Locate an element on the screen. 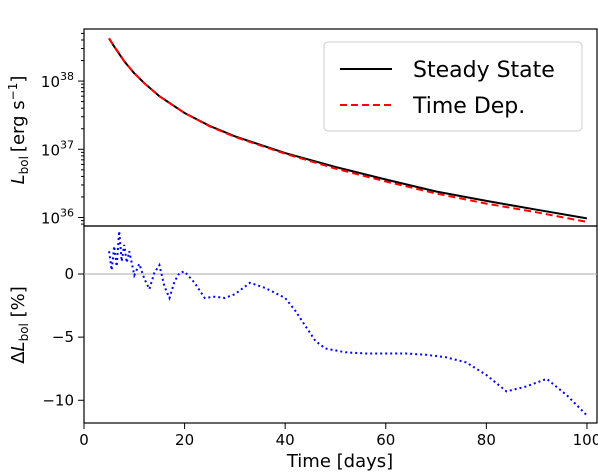 The width and height of the screenshot is (598, 473). x-tick-label: 20 is located at coordinates (184, 440).